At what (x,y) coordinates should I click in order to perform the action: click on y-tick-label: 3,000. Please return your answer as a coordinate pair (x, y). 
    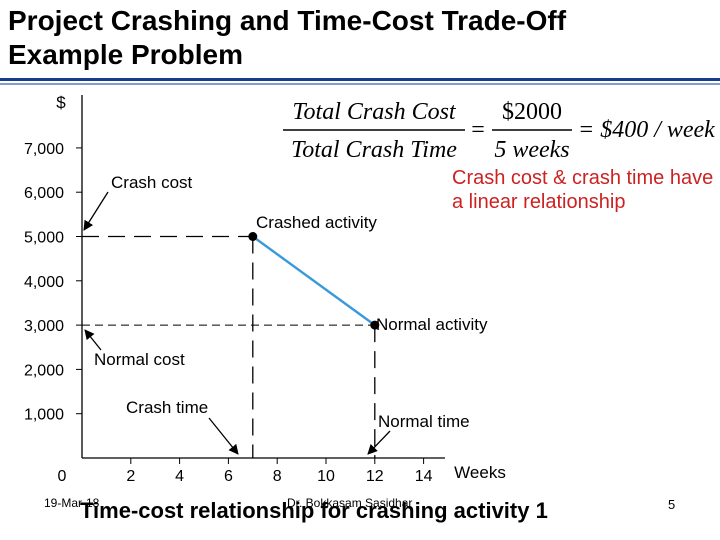
    Looking at the image, I should click on (44, 326).